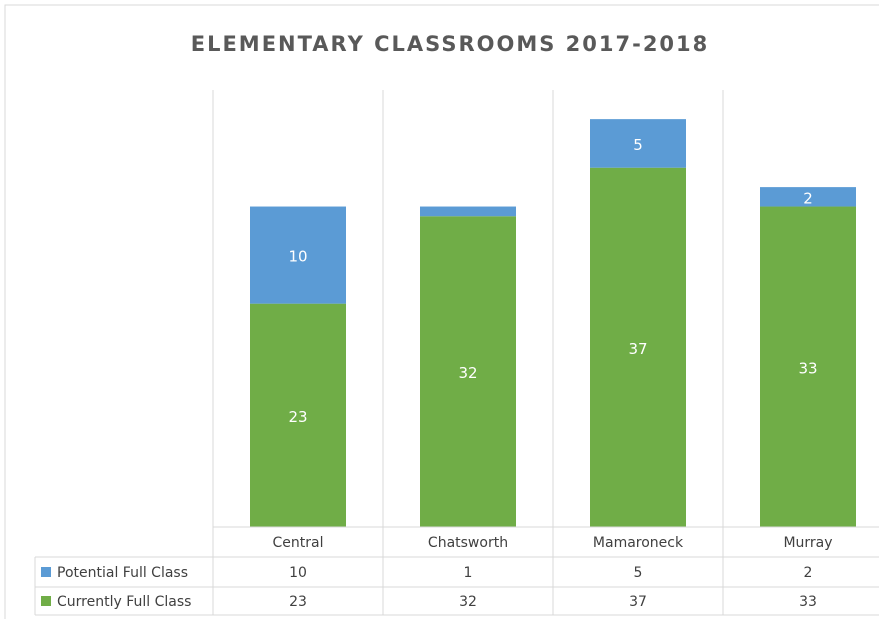  Describe the element at coordinates (638, 573) in the screenshot. I see `table-value: 5` at that location.